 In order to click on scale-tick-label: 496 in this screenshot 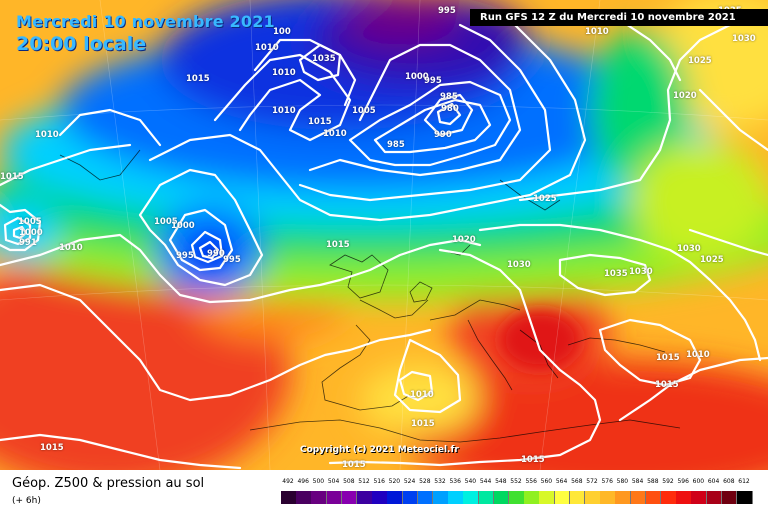, I will do `click(303, 481)`.